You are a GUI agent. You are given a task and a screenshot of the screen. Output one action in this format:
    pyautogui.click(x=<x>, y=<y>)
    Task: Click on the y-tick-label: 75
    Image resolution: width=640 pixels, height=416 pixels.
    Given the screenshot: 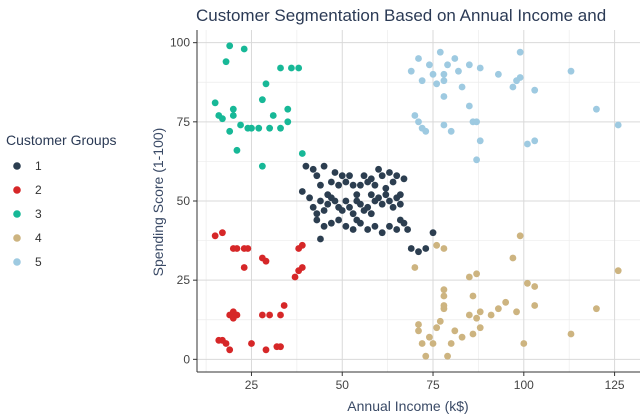 What is the action you would take?
    pyautogui.click(x=184, y=122)
    